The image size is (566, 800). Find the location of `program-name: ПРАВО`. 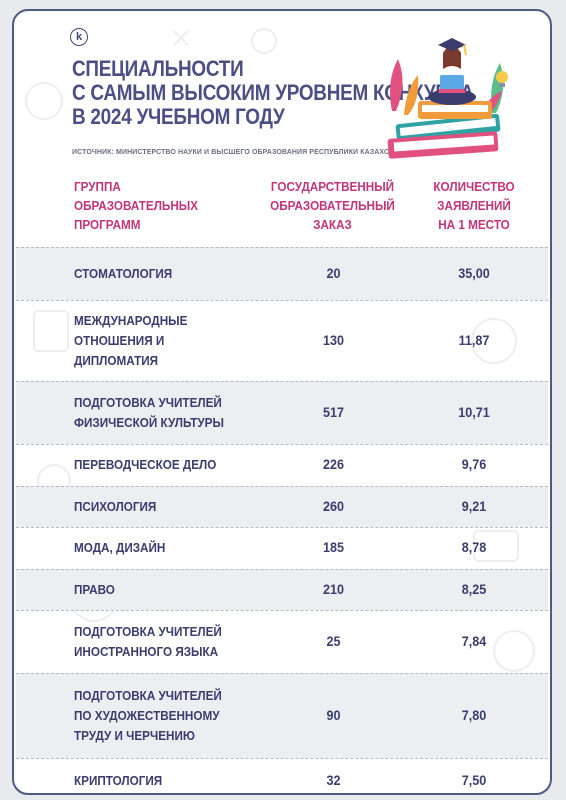

program-name: ПРАВО is located at coordinates (94, 590).